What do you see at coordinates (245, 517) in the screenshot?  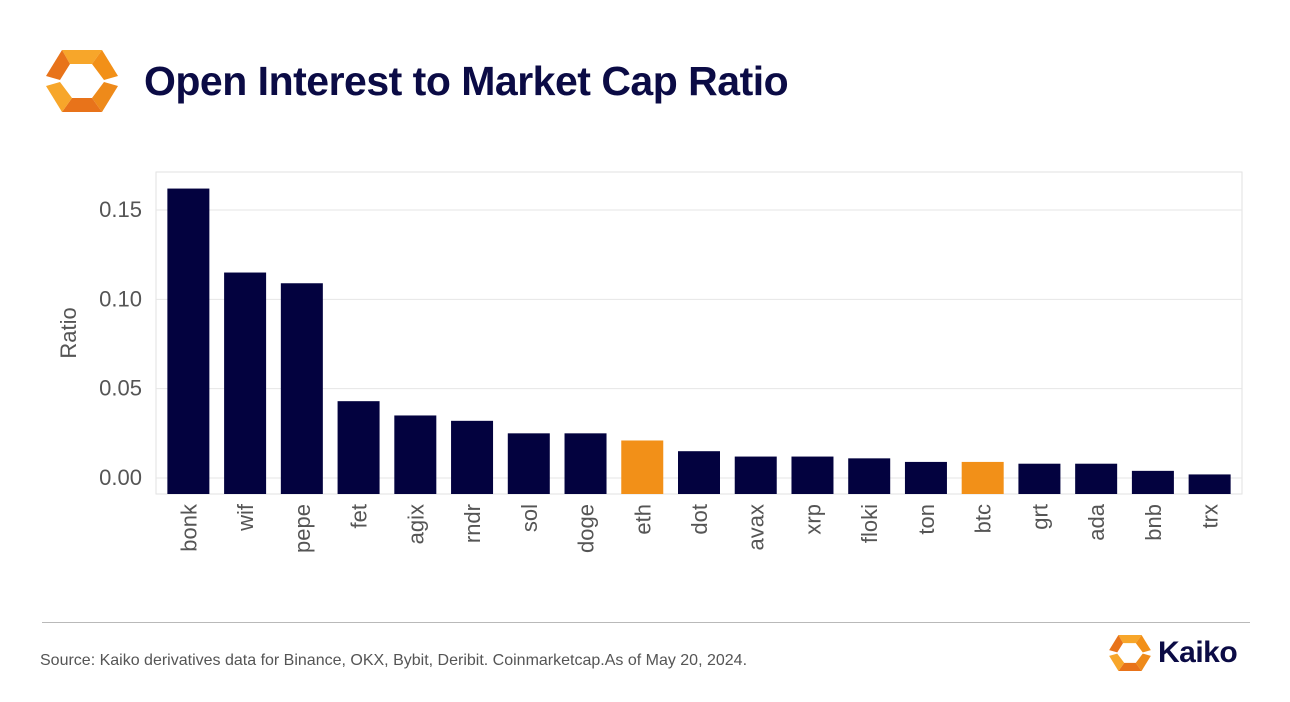 I see `x-tick-label: wif` at bounding box center [245, 517].